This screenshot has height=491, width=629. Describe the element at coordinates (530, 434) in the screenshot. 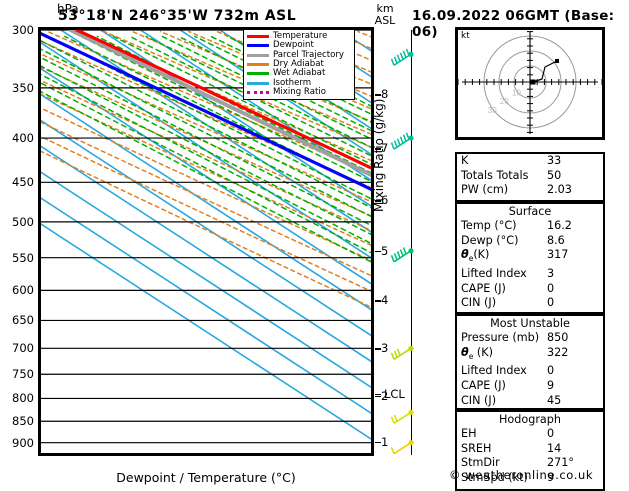

I see `data-row: EH 0` at that location.